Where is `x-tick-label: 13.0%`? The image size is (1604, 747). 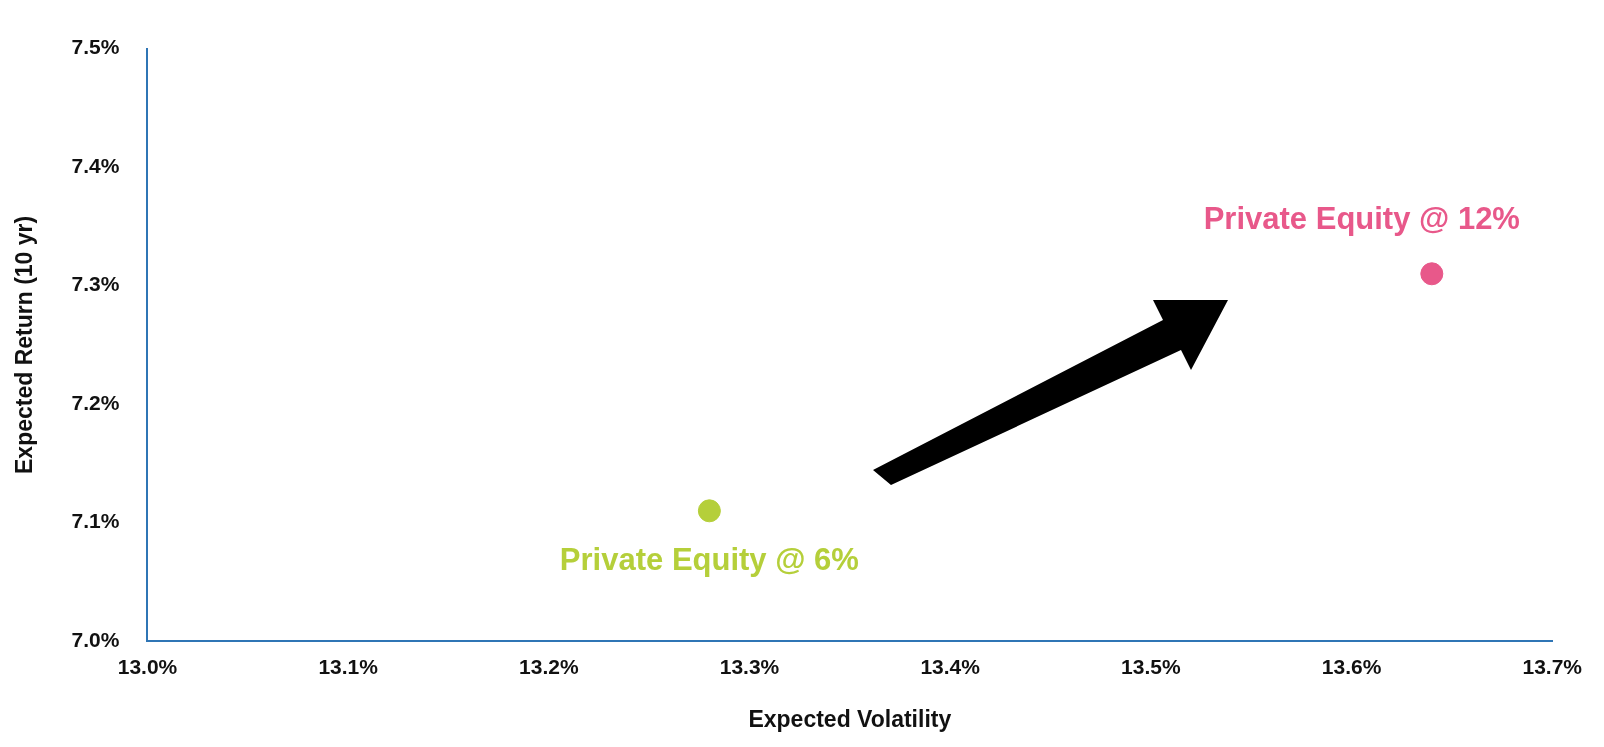 x-tick-label: 13.0% is located at coordinates (147, 666).